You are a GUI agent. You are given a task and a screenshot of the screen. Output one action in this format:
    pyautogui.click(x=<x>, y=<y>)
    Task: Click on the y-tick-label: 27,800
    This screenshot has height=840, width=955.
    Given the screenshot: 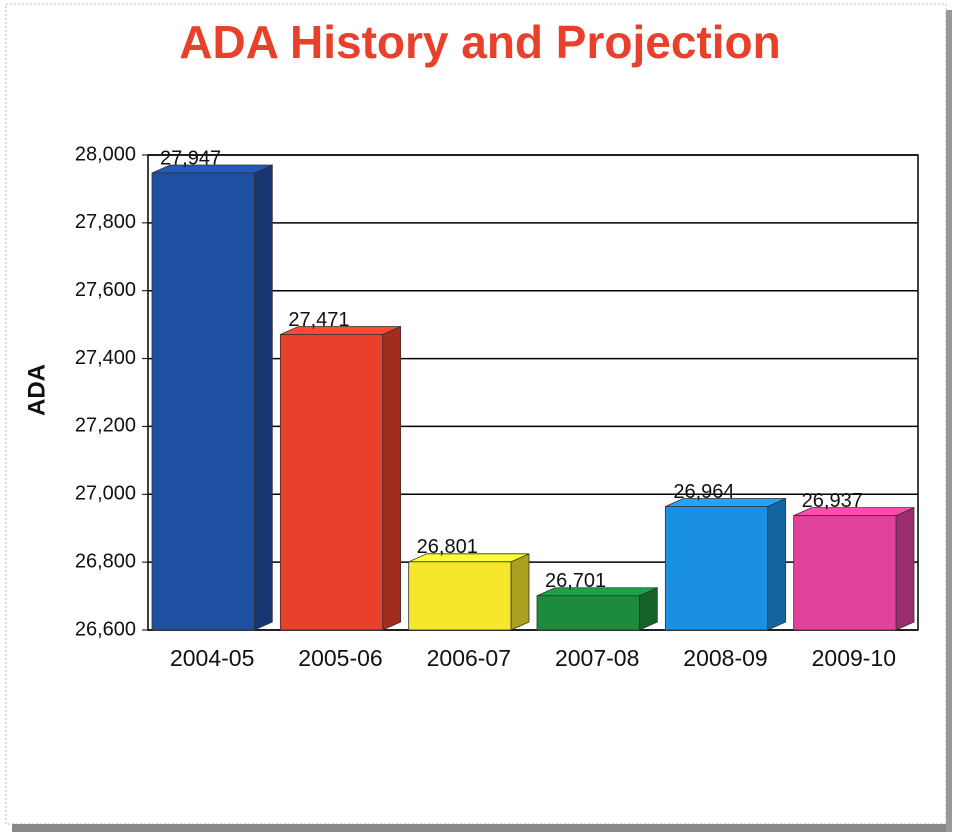 What is the action you would take?
    pyautogui.click(x=105, y=222)
    